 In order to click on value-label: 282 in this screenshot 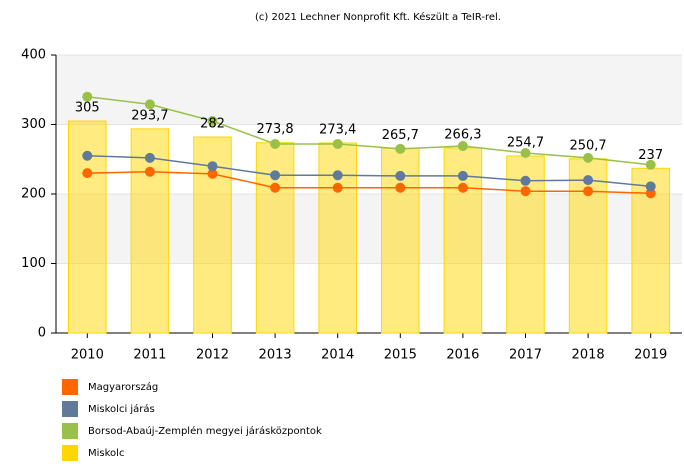, I will do `click(212, 124)`.